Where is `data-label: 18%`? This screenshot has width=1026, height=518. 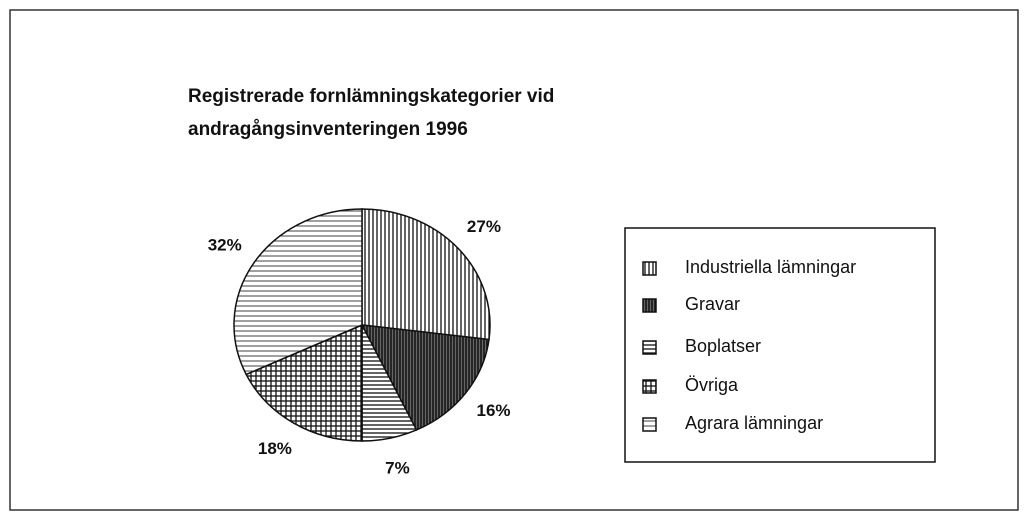 data-label: 18% is located at coordinates (275, 448).